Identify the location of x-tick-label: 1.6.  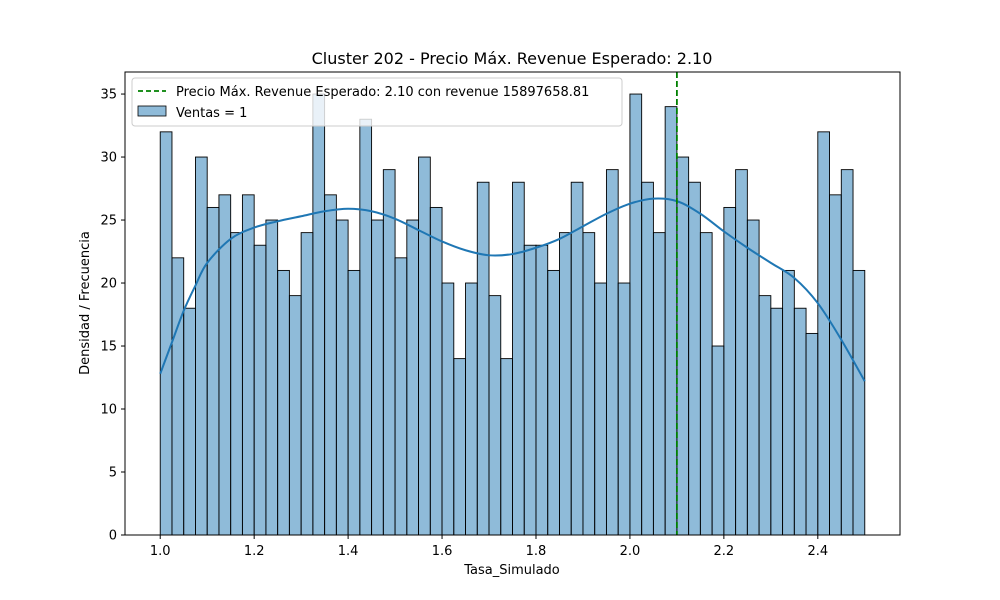
(442, 551).